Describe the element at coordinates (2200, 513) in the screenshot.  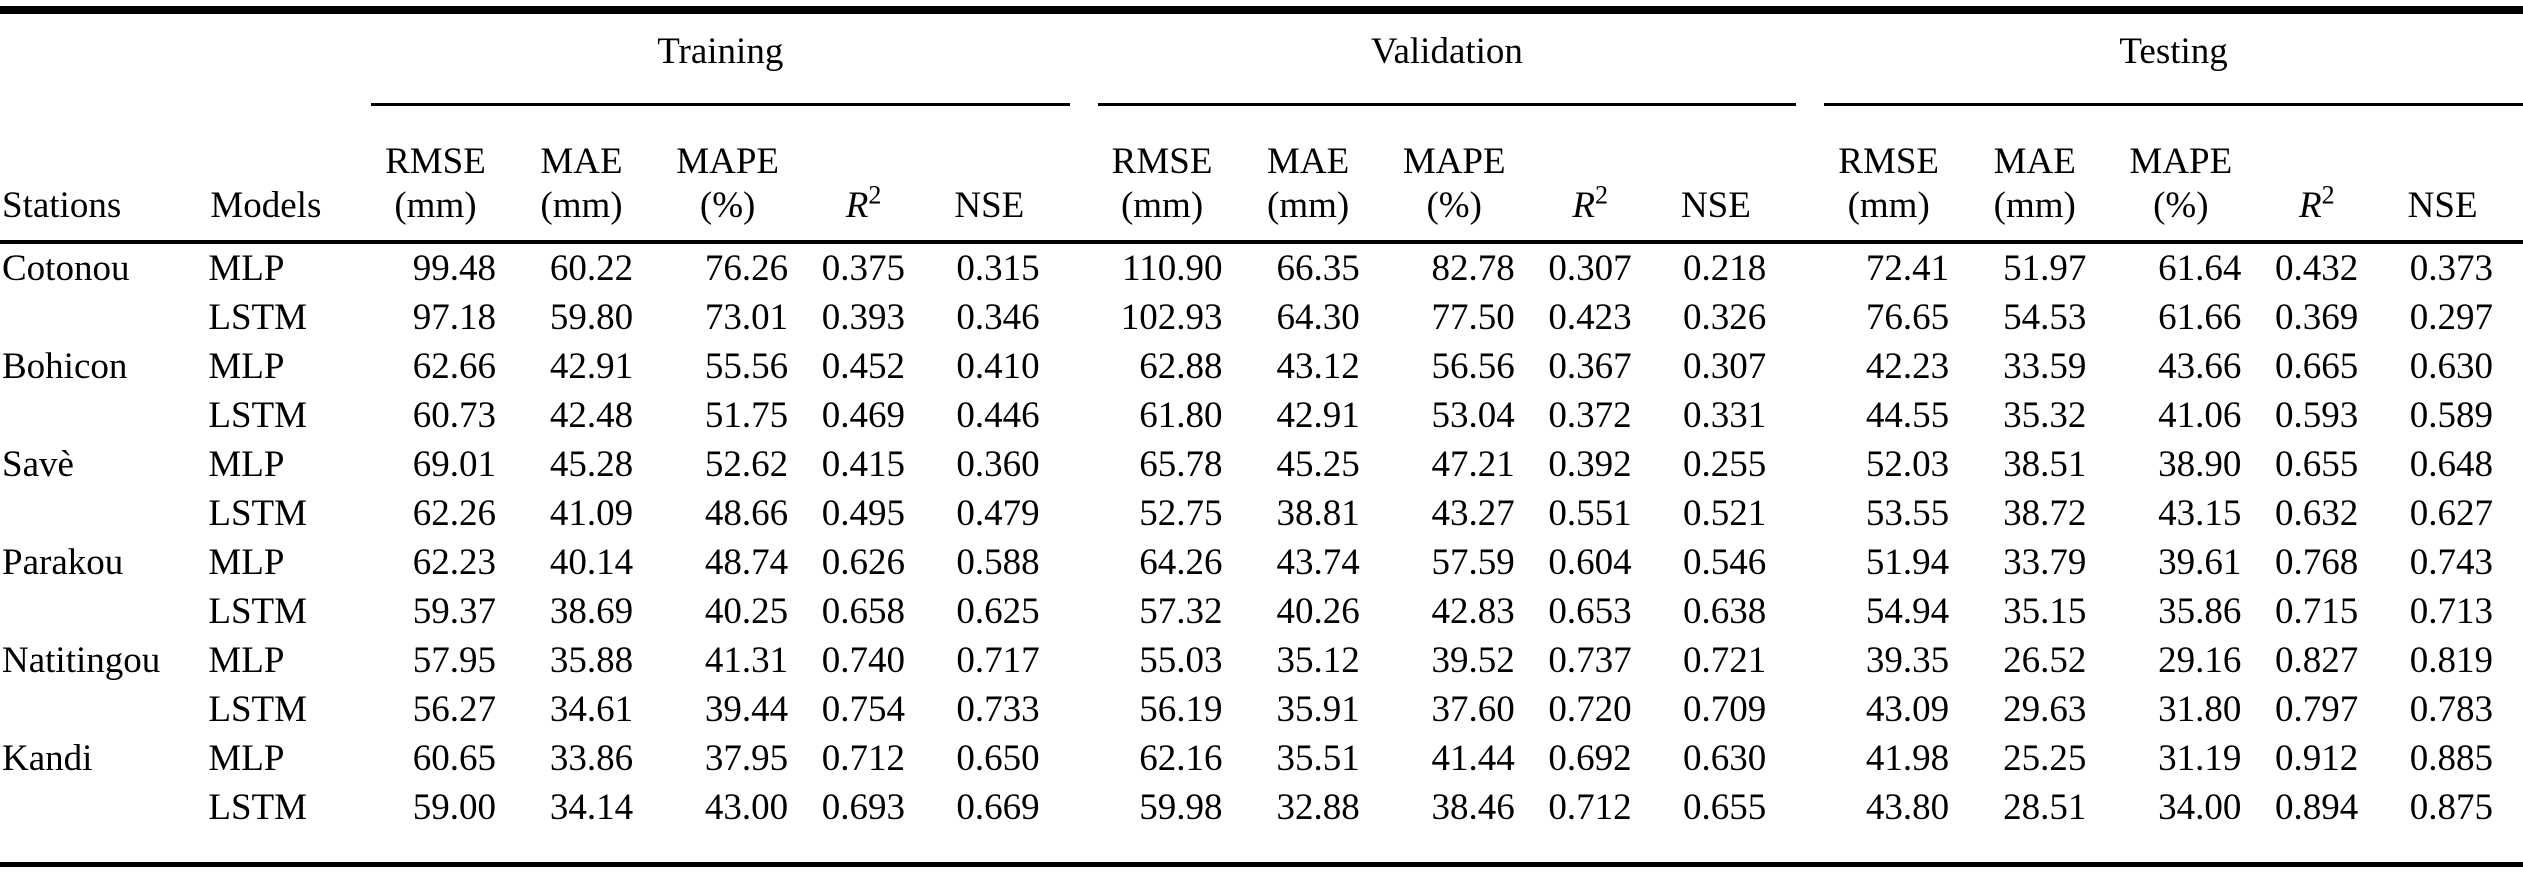
I see `metric-value-cell: 43.15` at that location.